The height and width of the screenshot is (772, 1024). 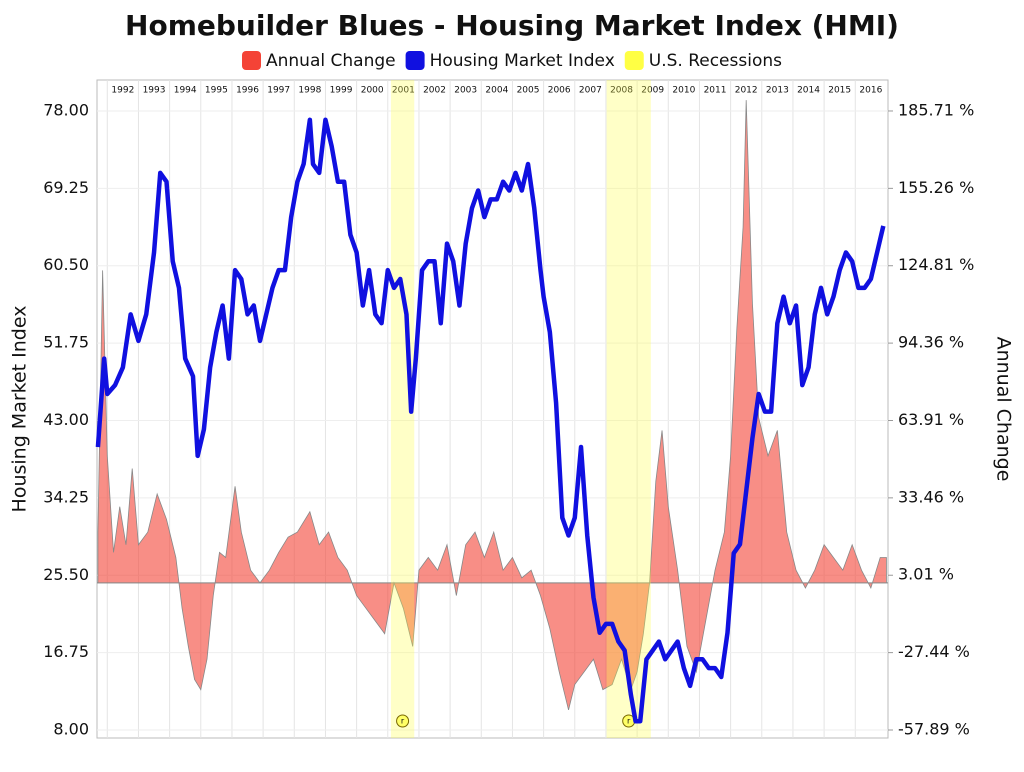 What do you see at coordinates (777, 91) in the screenshot?
I see `x-tick-label: 2013` at bounding box center [777, 91].